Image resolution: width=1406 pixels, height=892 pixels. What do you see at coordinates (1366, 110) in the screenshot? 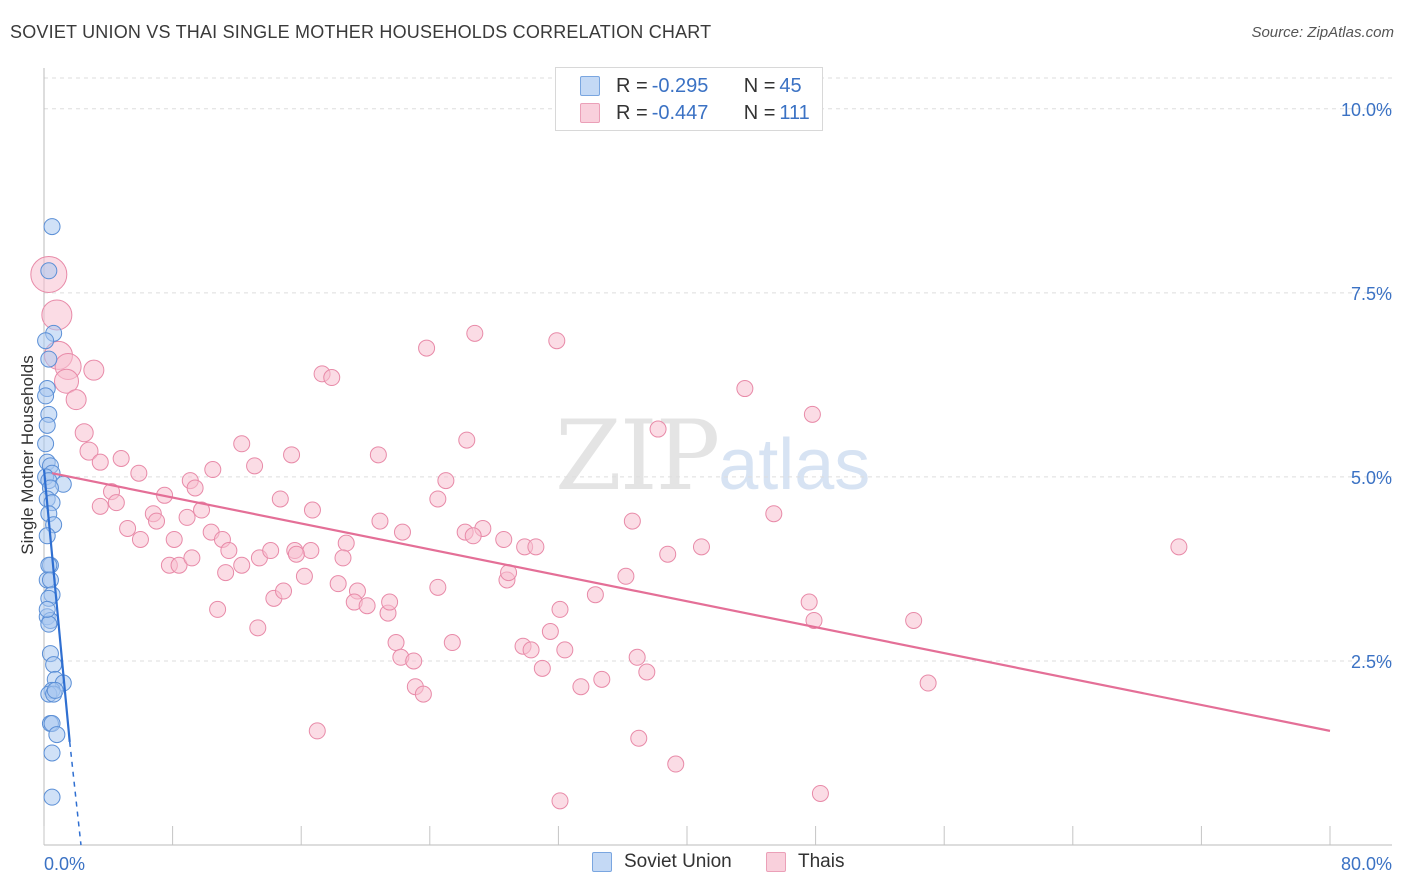
I see `y-tick-label: 10.0%` at bounding box center [1366, 110].